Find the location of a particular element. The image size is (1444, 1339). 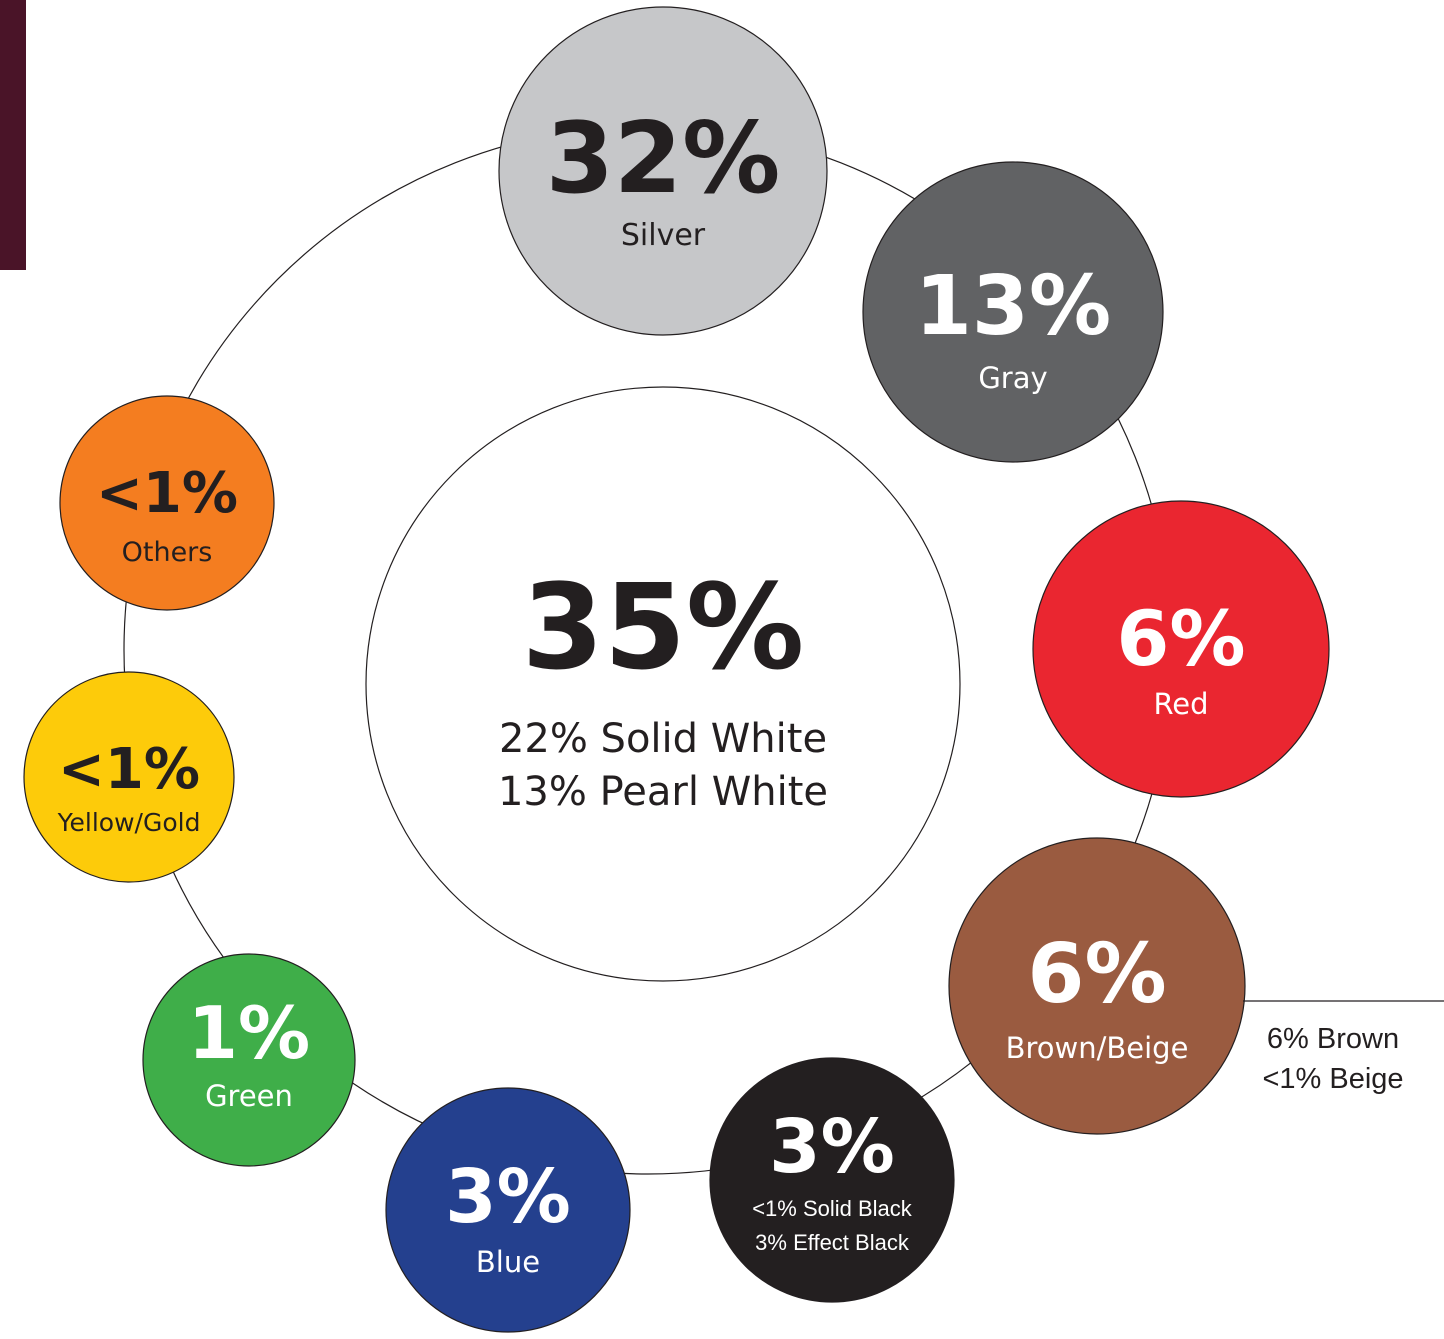

bubble-percent-others: <1% is located at coordinates (167, 493).